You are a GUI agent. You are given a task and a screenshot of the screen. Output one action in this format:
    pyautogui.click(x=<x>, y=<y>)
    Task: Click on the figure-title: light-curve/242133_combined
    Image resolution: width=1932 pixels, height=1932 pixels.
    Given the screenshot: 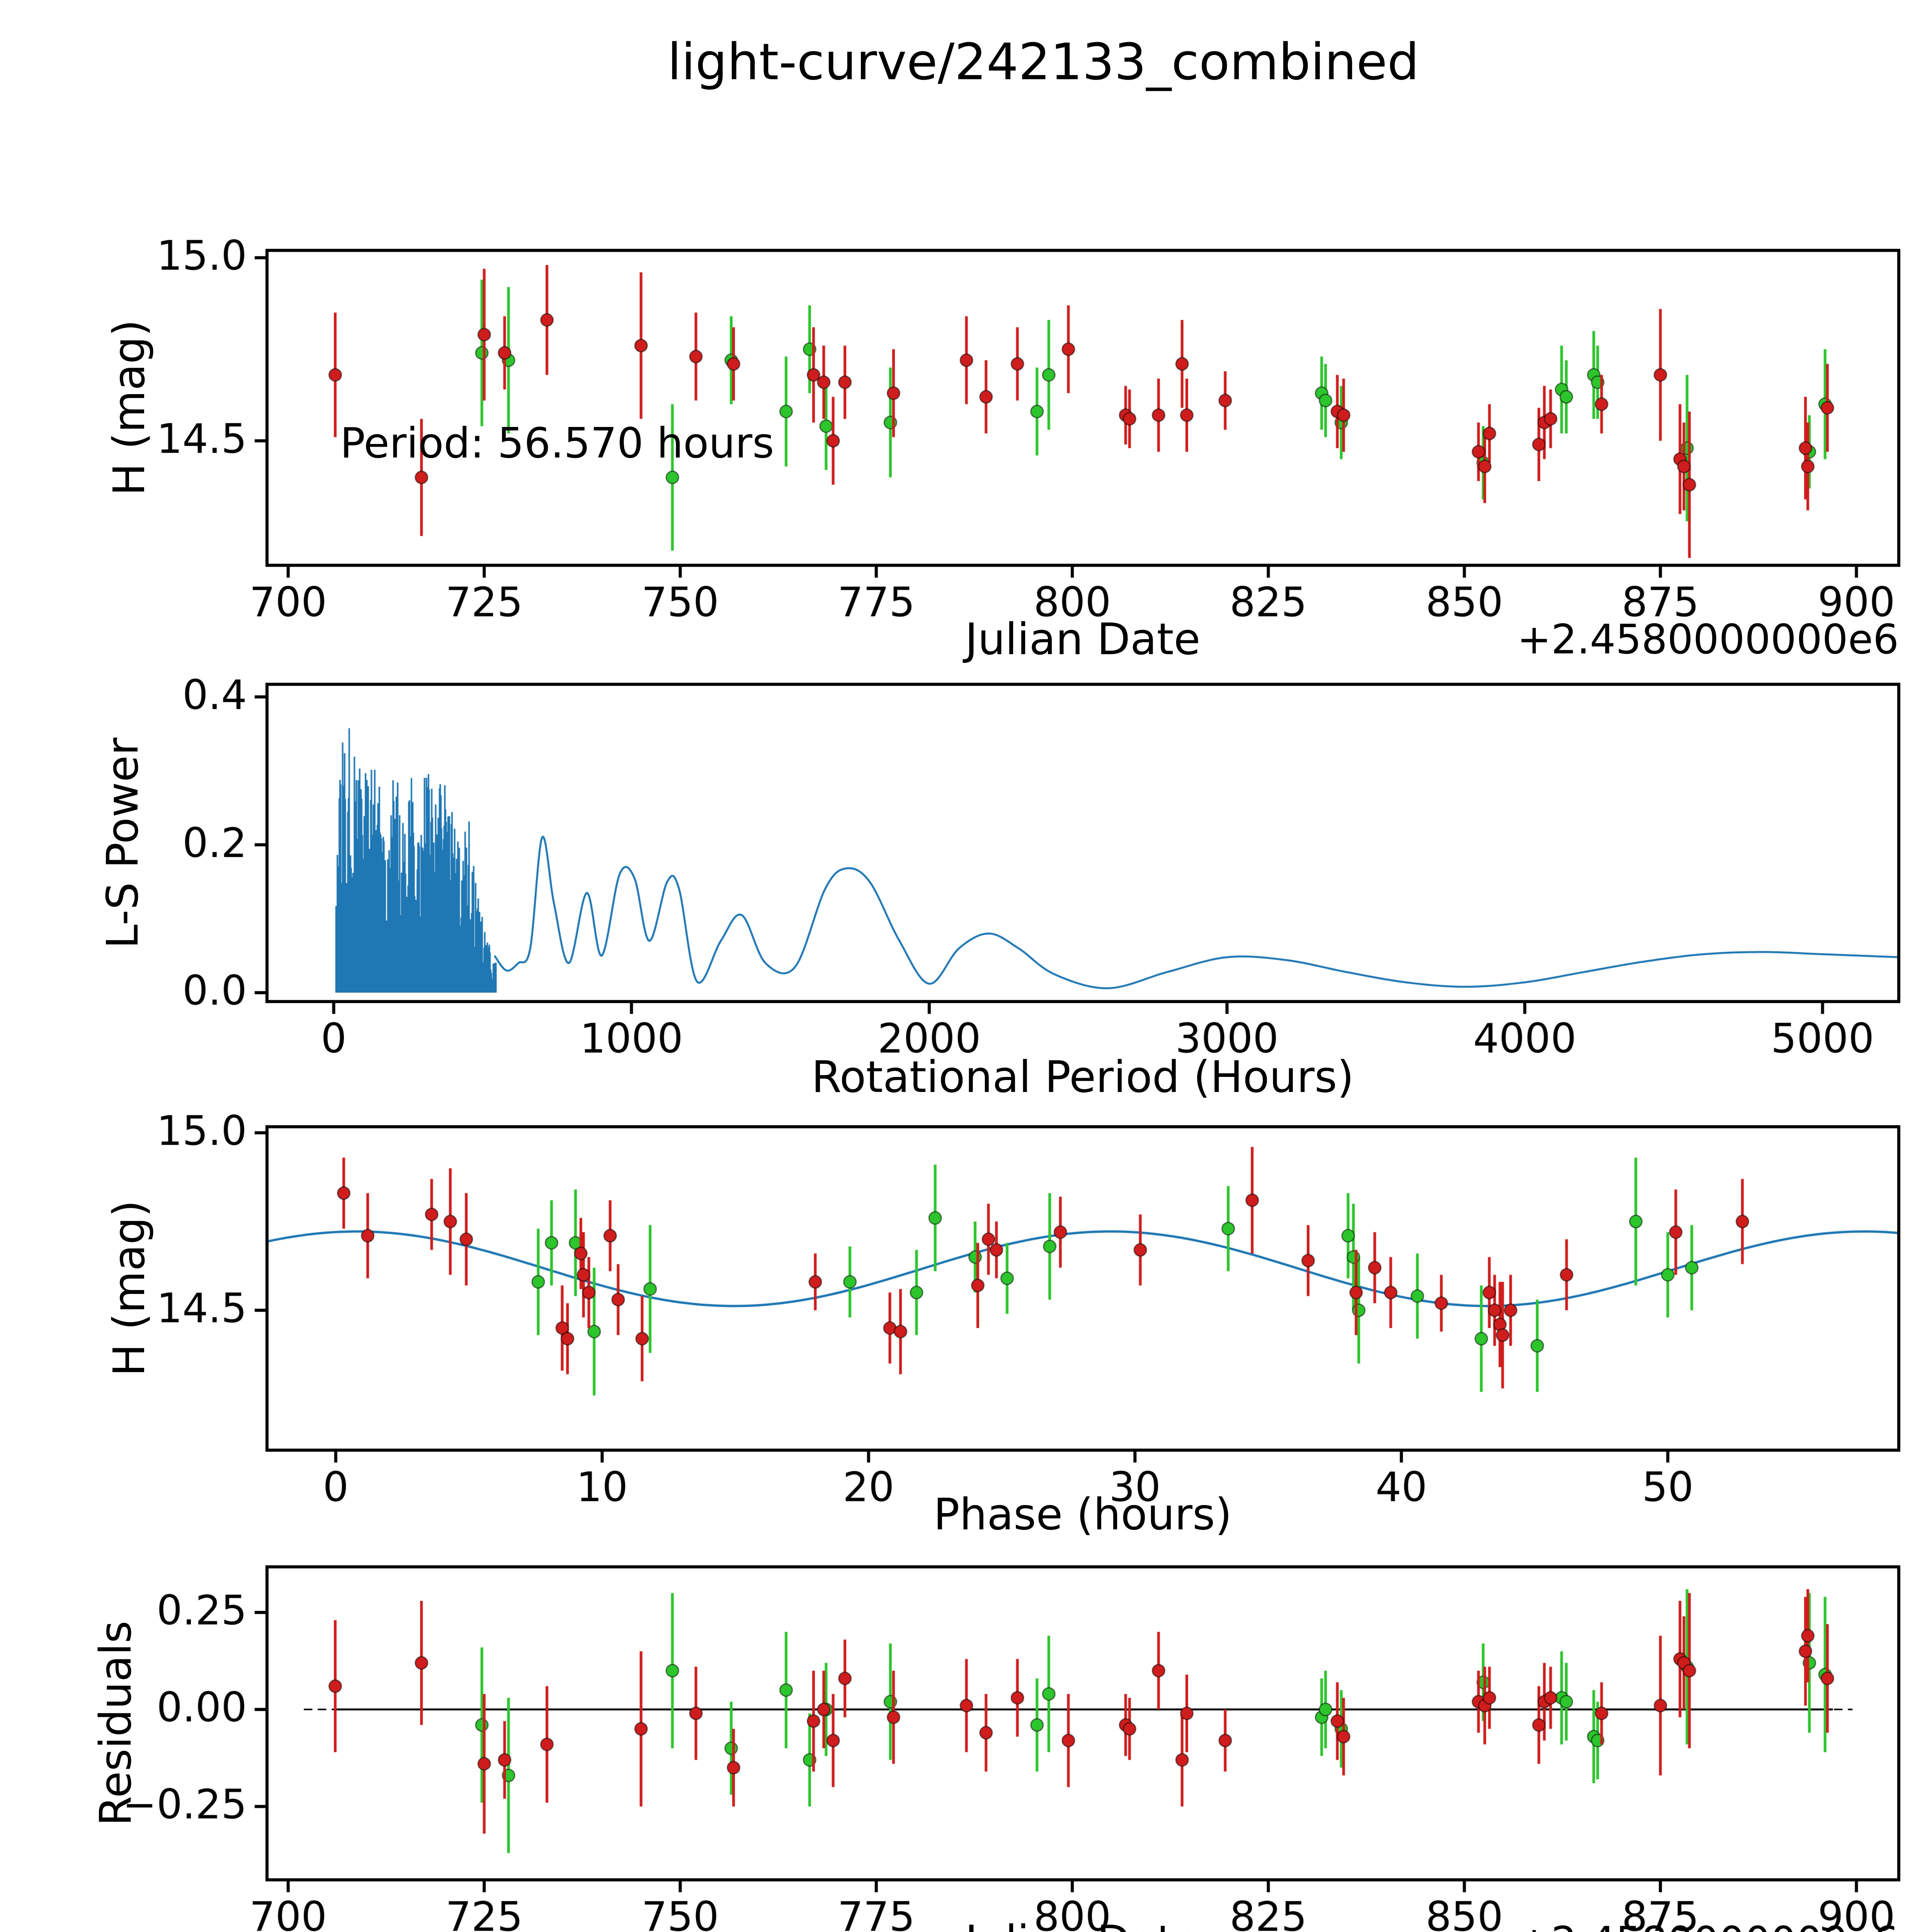 What is the action you would take?
    pyautogui.click(x=1043, y=62)
    